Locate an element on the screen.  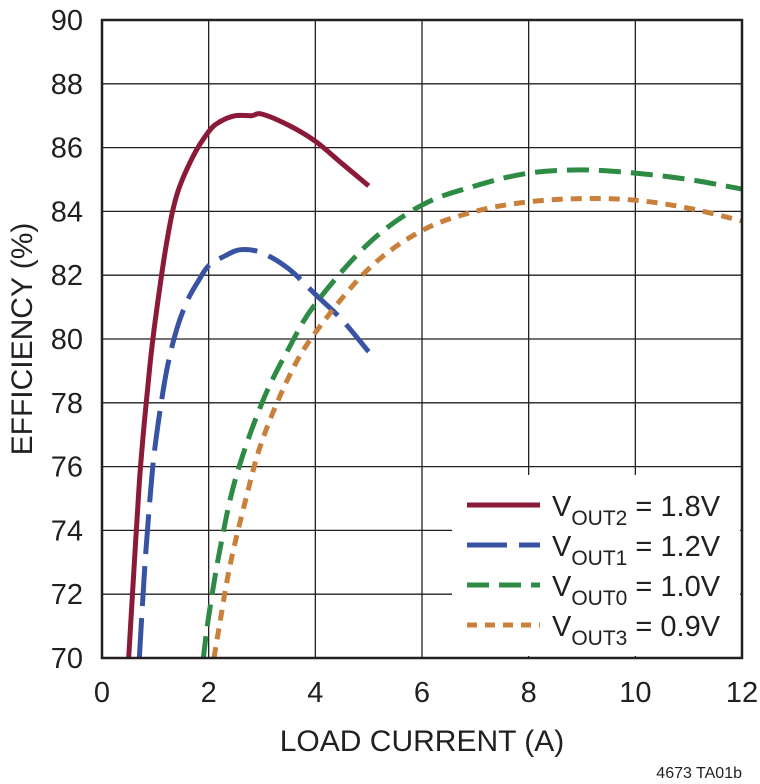
legend-label-value: = 1.8V is located at coordinates (673, 507).